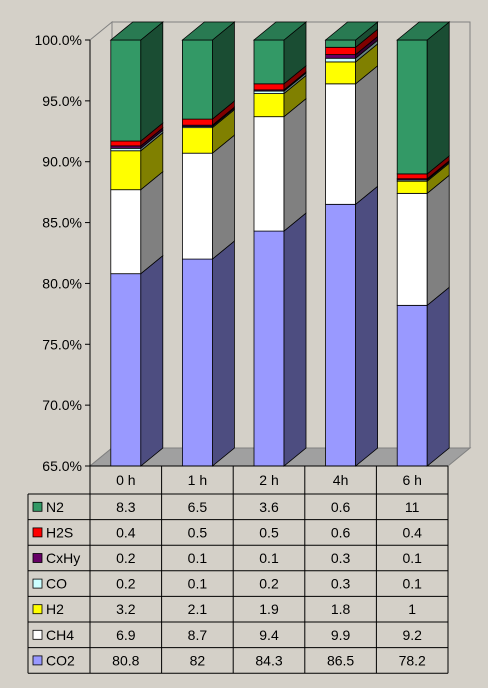 This screenshot has width=488, height=688. Describe the element at coordinates (197, 206) in the screenshot. I see `bar-segment-ch4-1h` at that location.